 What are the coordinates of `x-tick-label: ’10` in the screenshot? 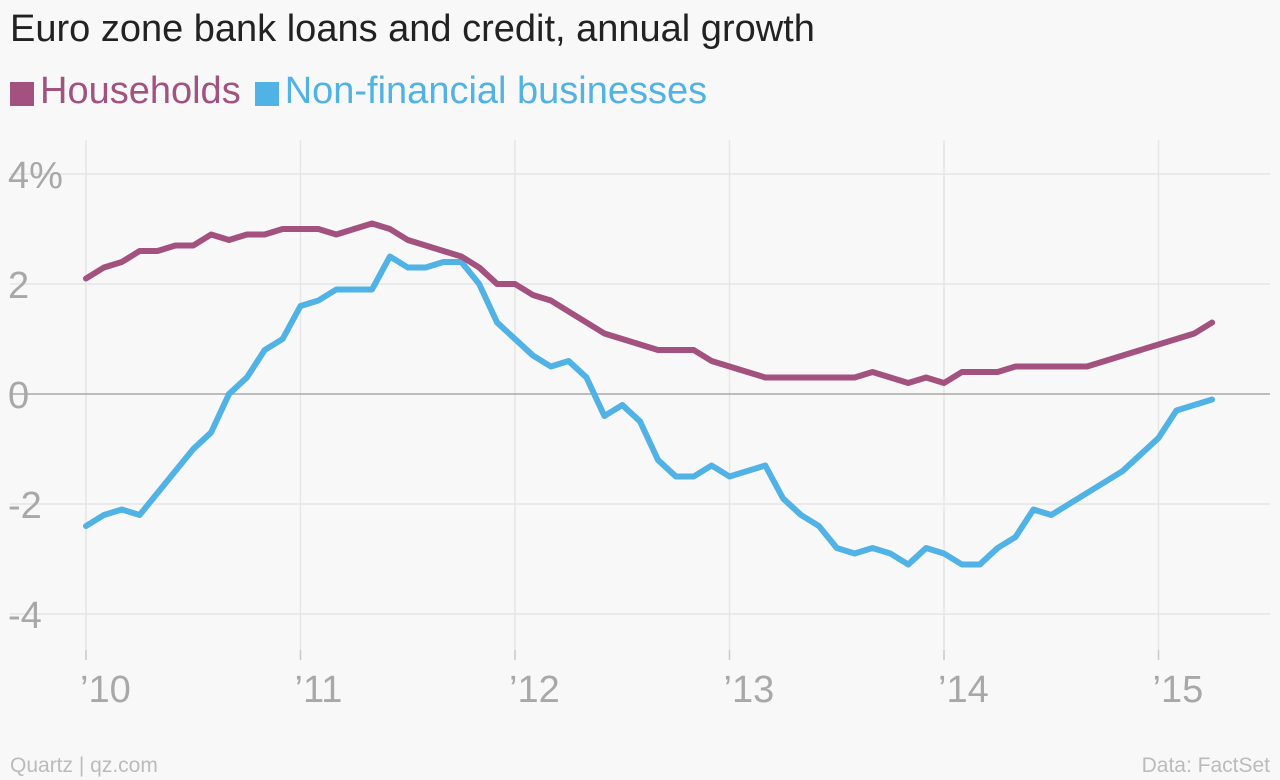 It's located at (105, 690).